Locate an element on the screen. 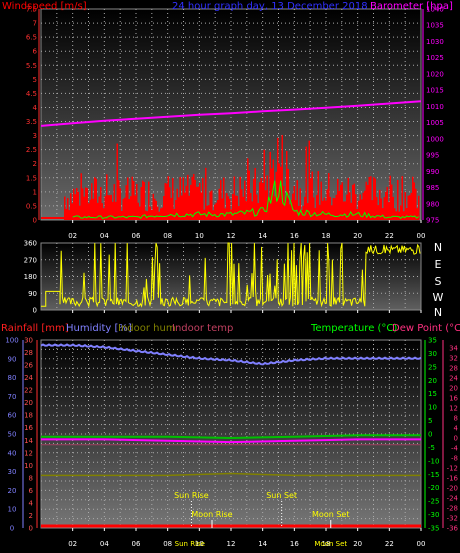 The image size is (460, 553). direction-tick-label: 180 is located at coordinates (30, 277).